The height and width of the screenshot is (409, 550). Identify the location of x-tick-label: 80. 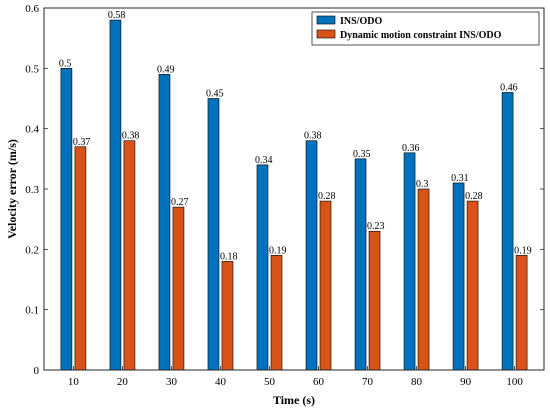
(417, 382).